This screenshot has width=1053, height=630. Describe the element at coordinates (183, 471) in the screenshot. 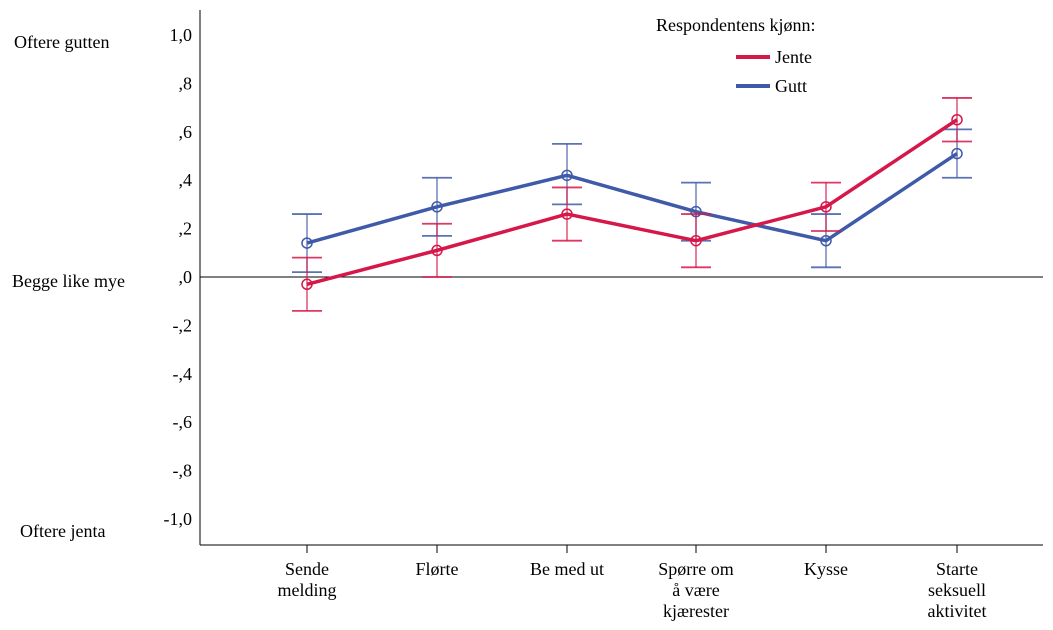

I see `y-tick-label: -,8` at that location.